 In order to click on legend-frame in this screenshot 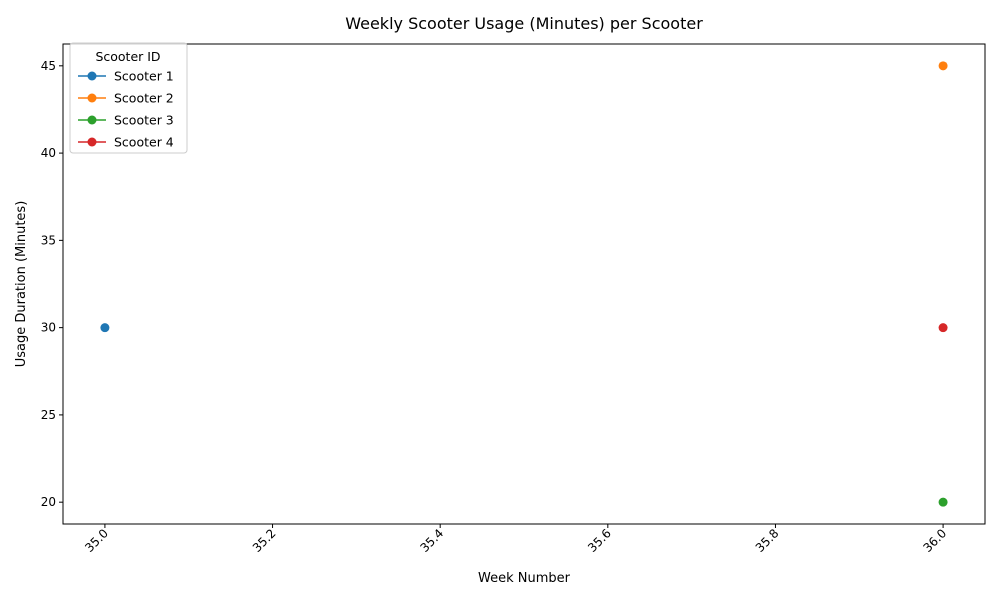, I will do `click(128, 98)`.